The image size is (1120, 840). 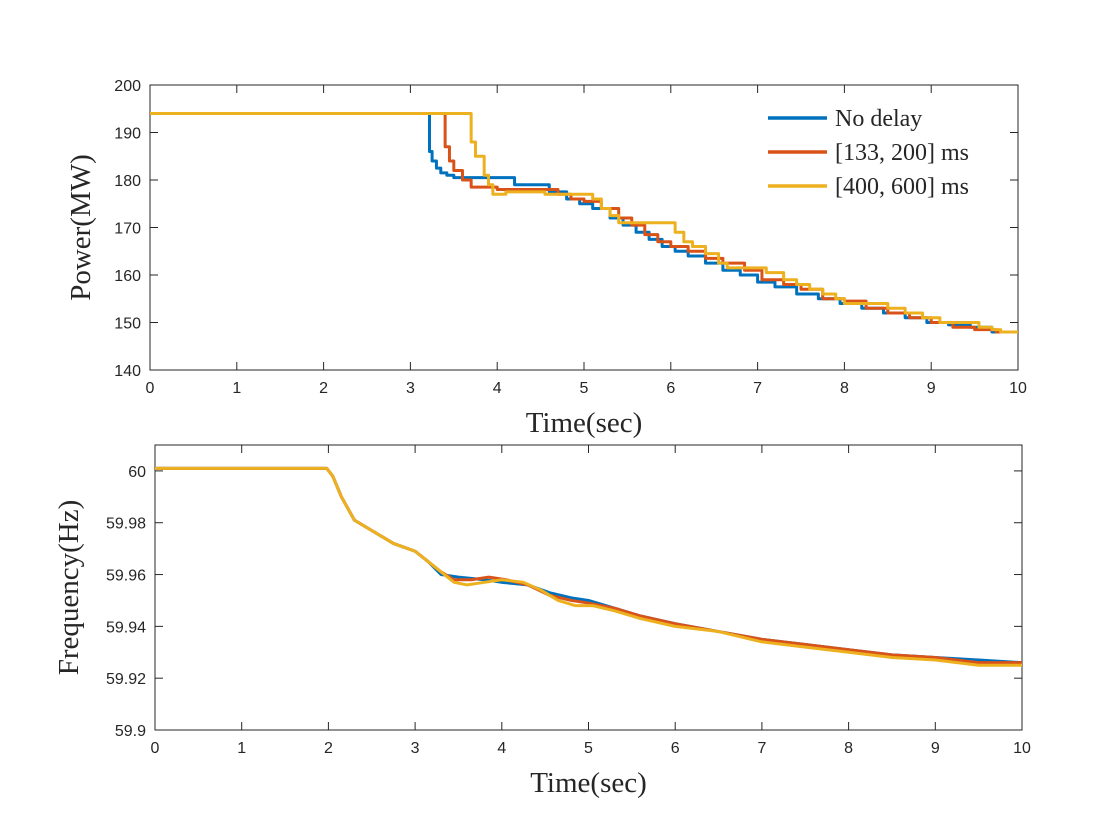 What do you see at coordinates (126, 524) in the screenshot?
I see `y-tick-label: 59.98` at bounding box center [126, 524].